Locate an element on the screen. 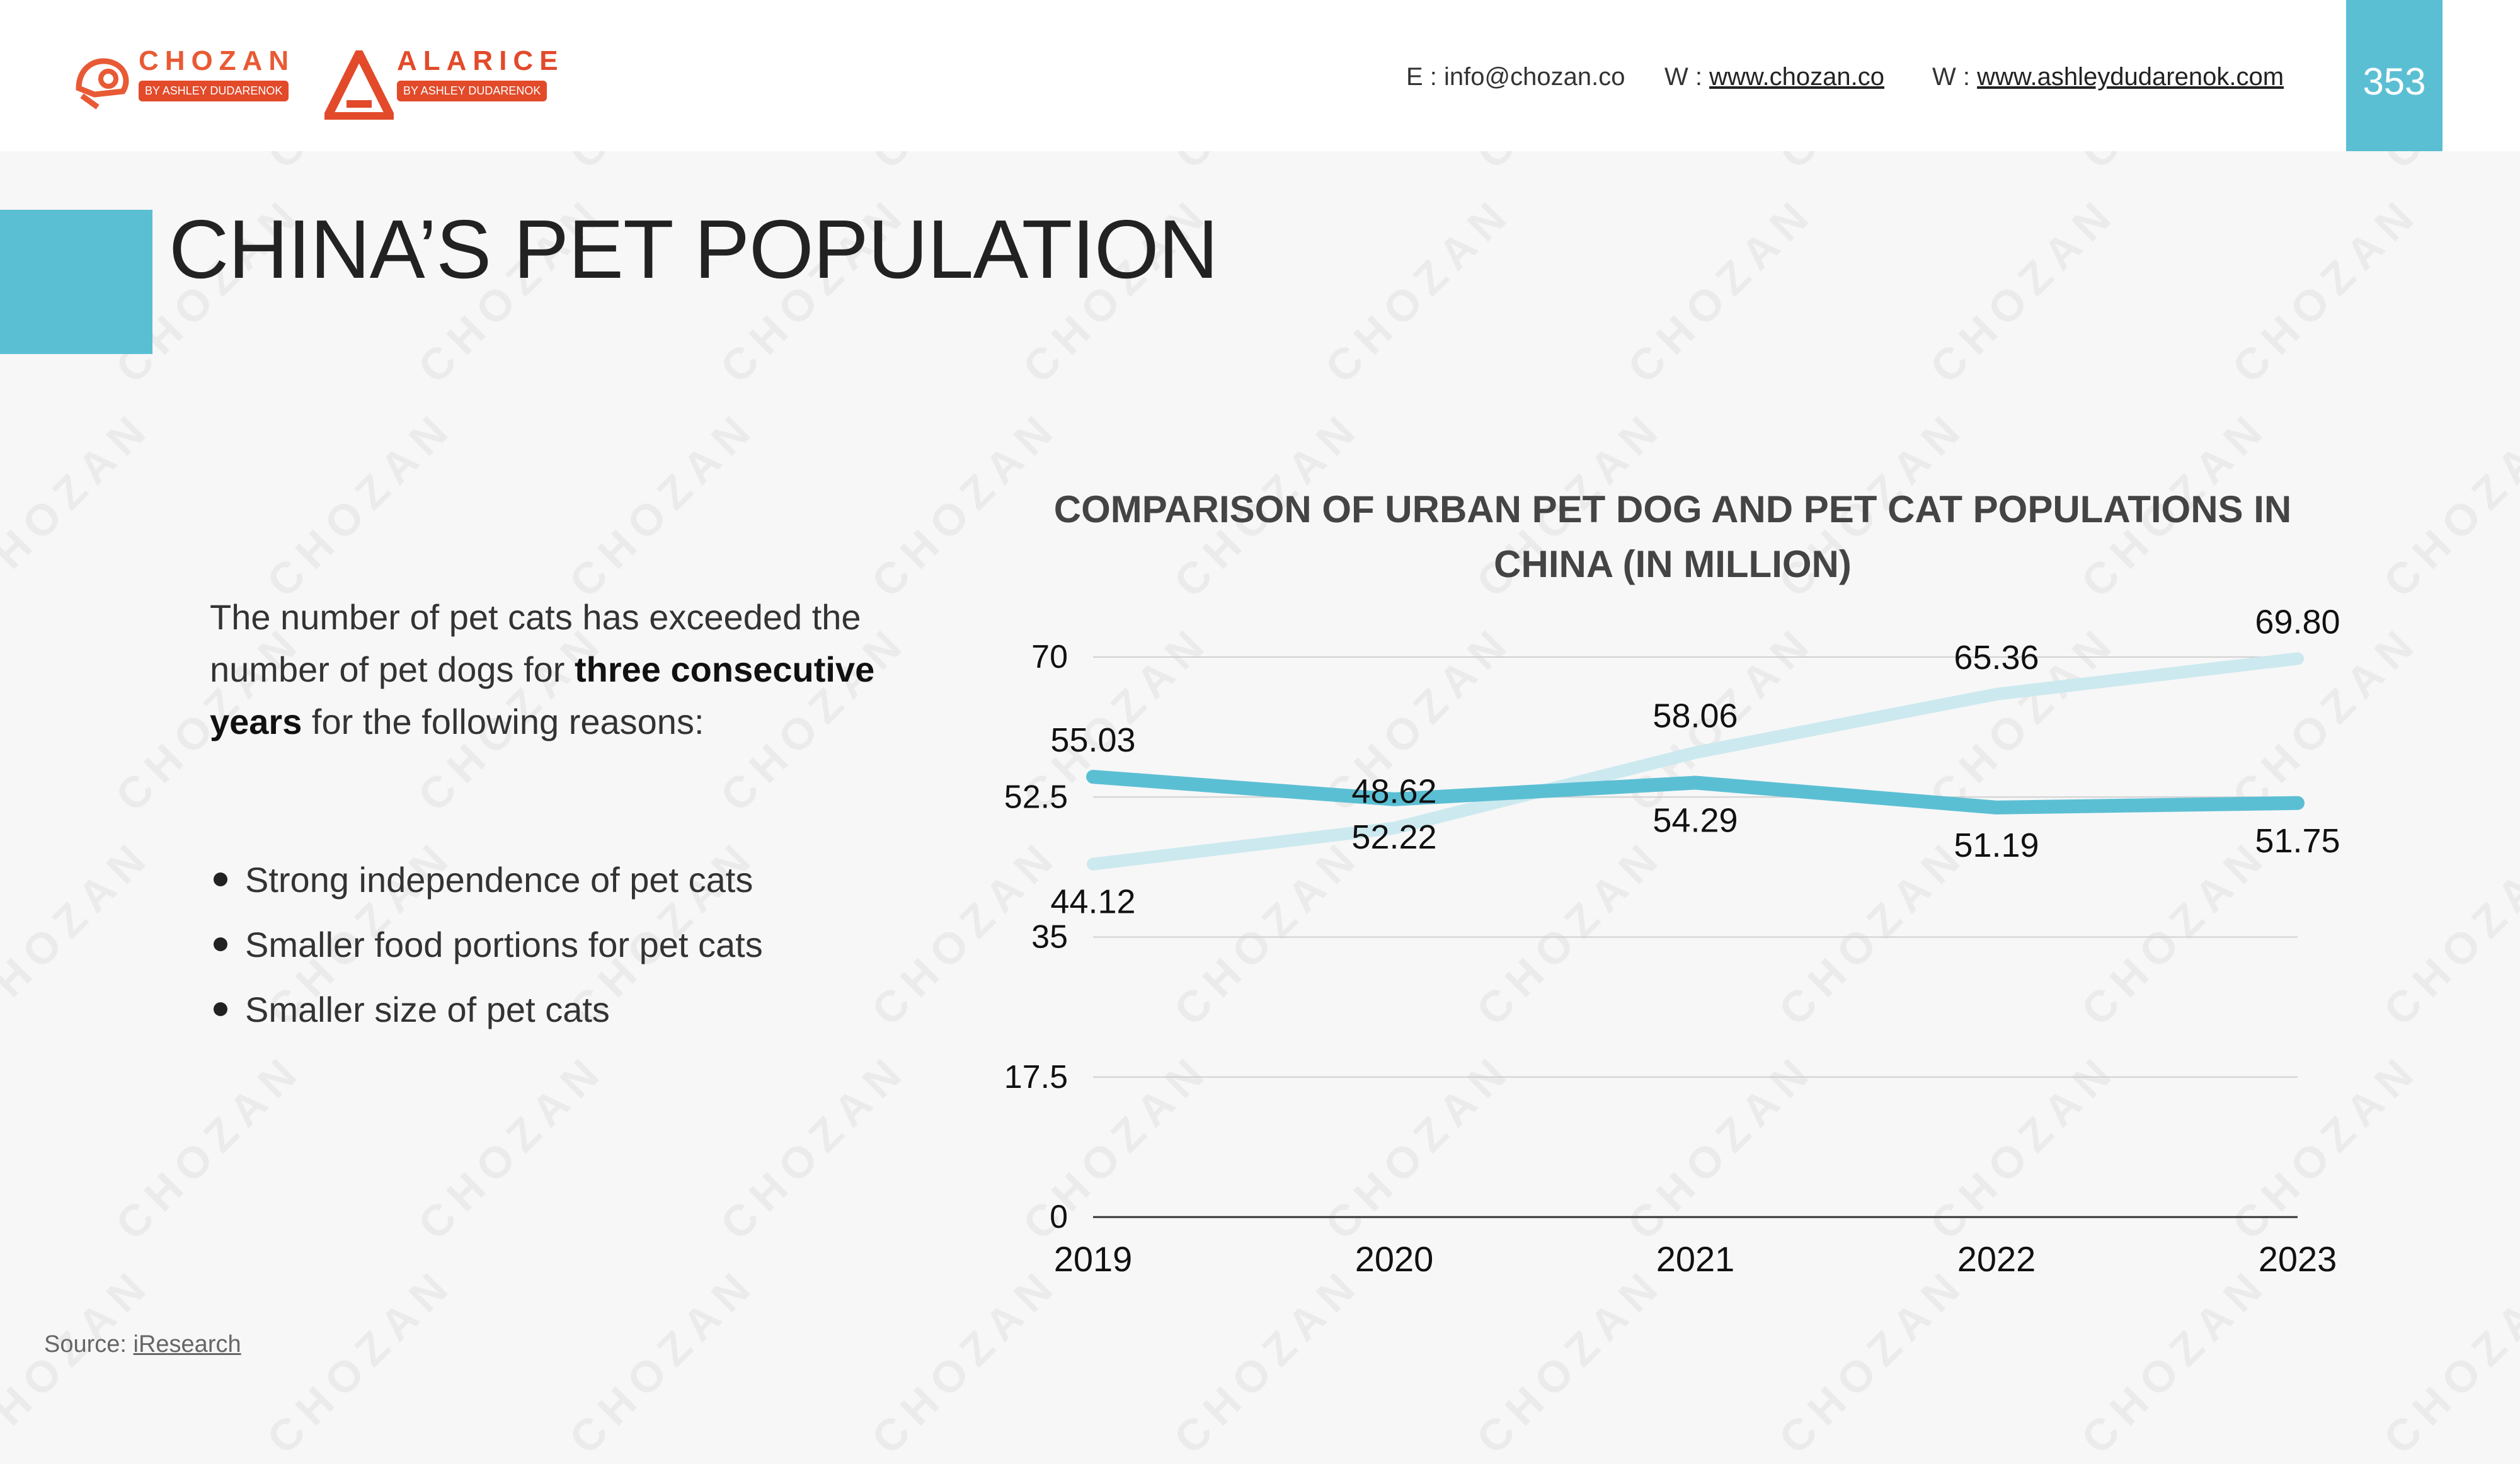 Image resolution: width=2520 pixels, height=1464 pixels. list-item: Smaller size of pet cats is located at coordinates (486, 1009).